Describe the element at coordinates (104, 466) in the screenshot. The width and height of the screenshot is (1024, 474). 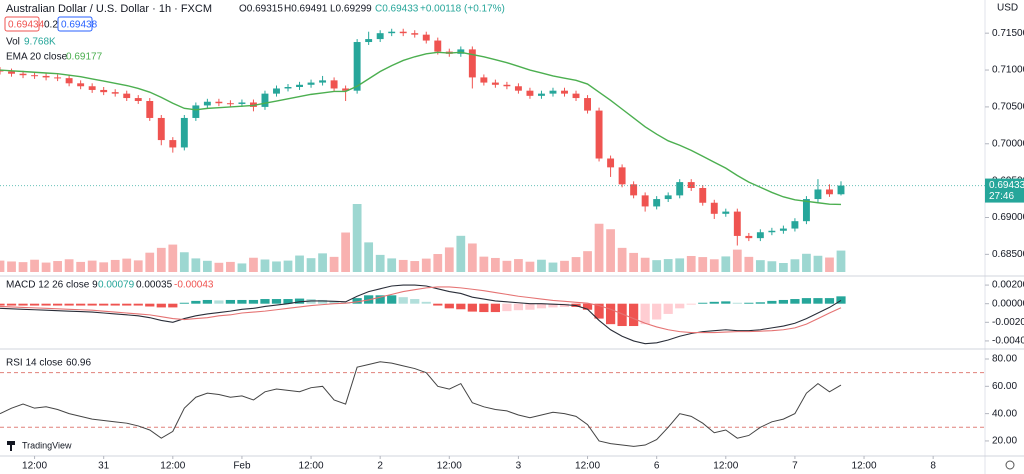
I see `x-tick-label: 31` at that location.